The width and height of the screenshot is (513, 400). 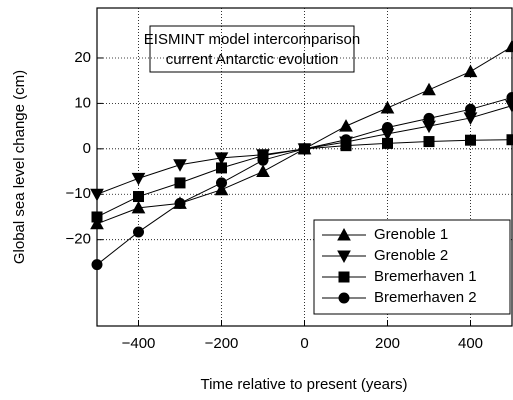 What do you see at coordinates (252, 39) in the screenshot?
I see `chart-title: EISMINT model intercomparison` at bounding box center [252, 39].